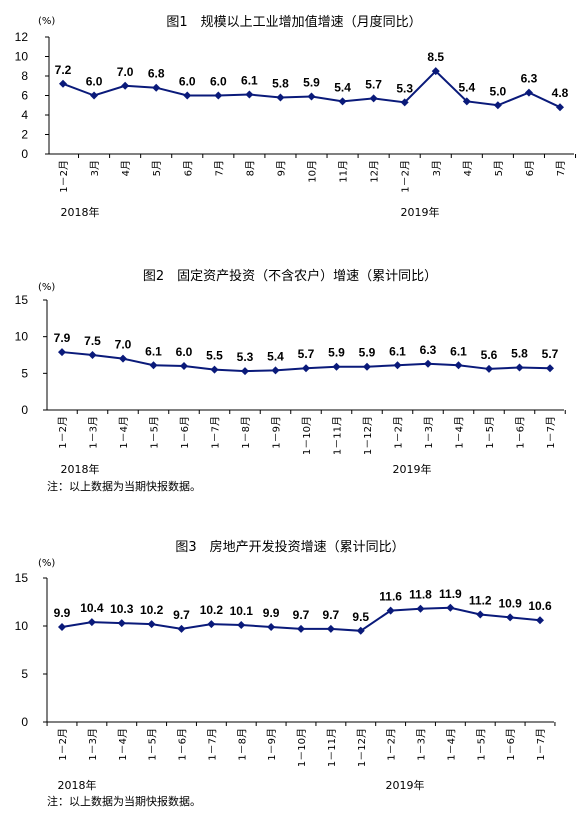 The height and width of the screenshot is (818, 584). Describe the element at coordinates (281, 168) in the screenshot. I see `x-tick-label: 9月` at that location.